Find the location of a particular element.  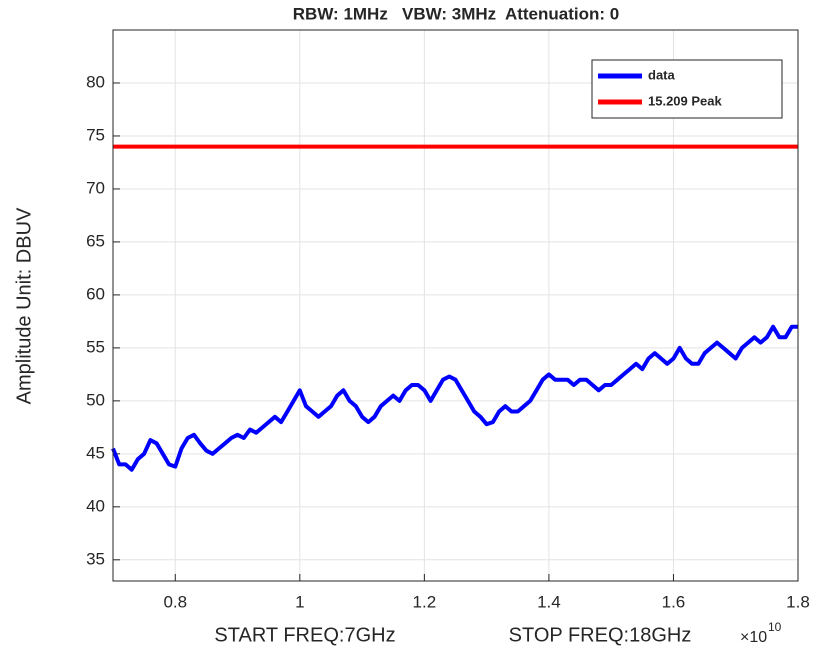

x-tick-label: 1.6 is located at coordinates (674, 601).